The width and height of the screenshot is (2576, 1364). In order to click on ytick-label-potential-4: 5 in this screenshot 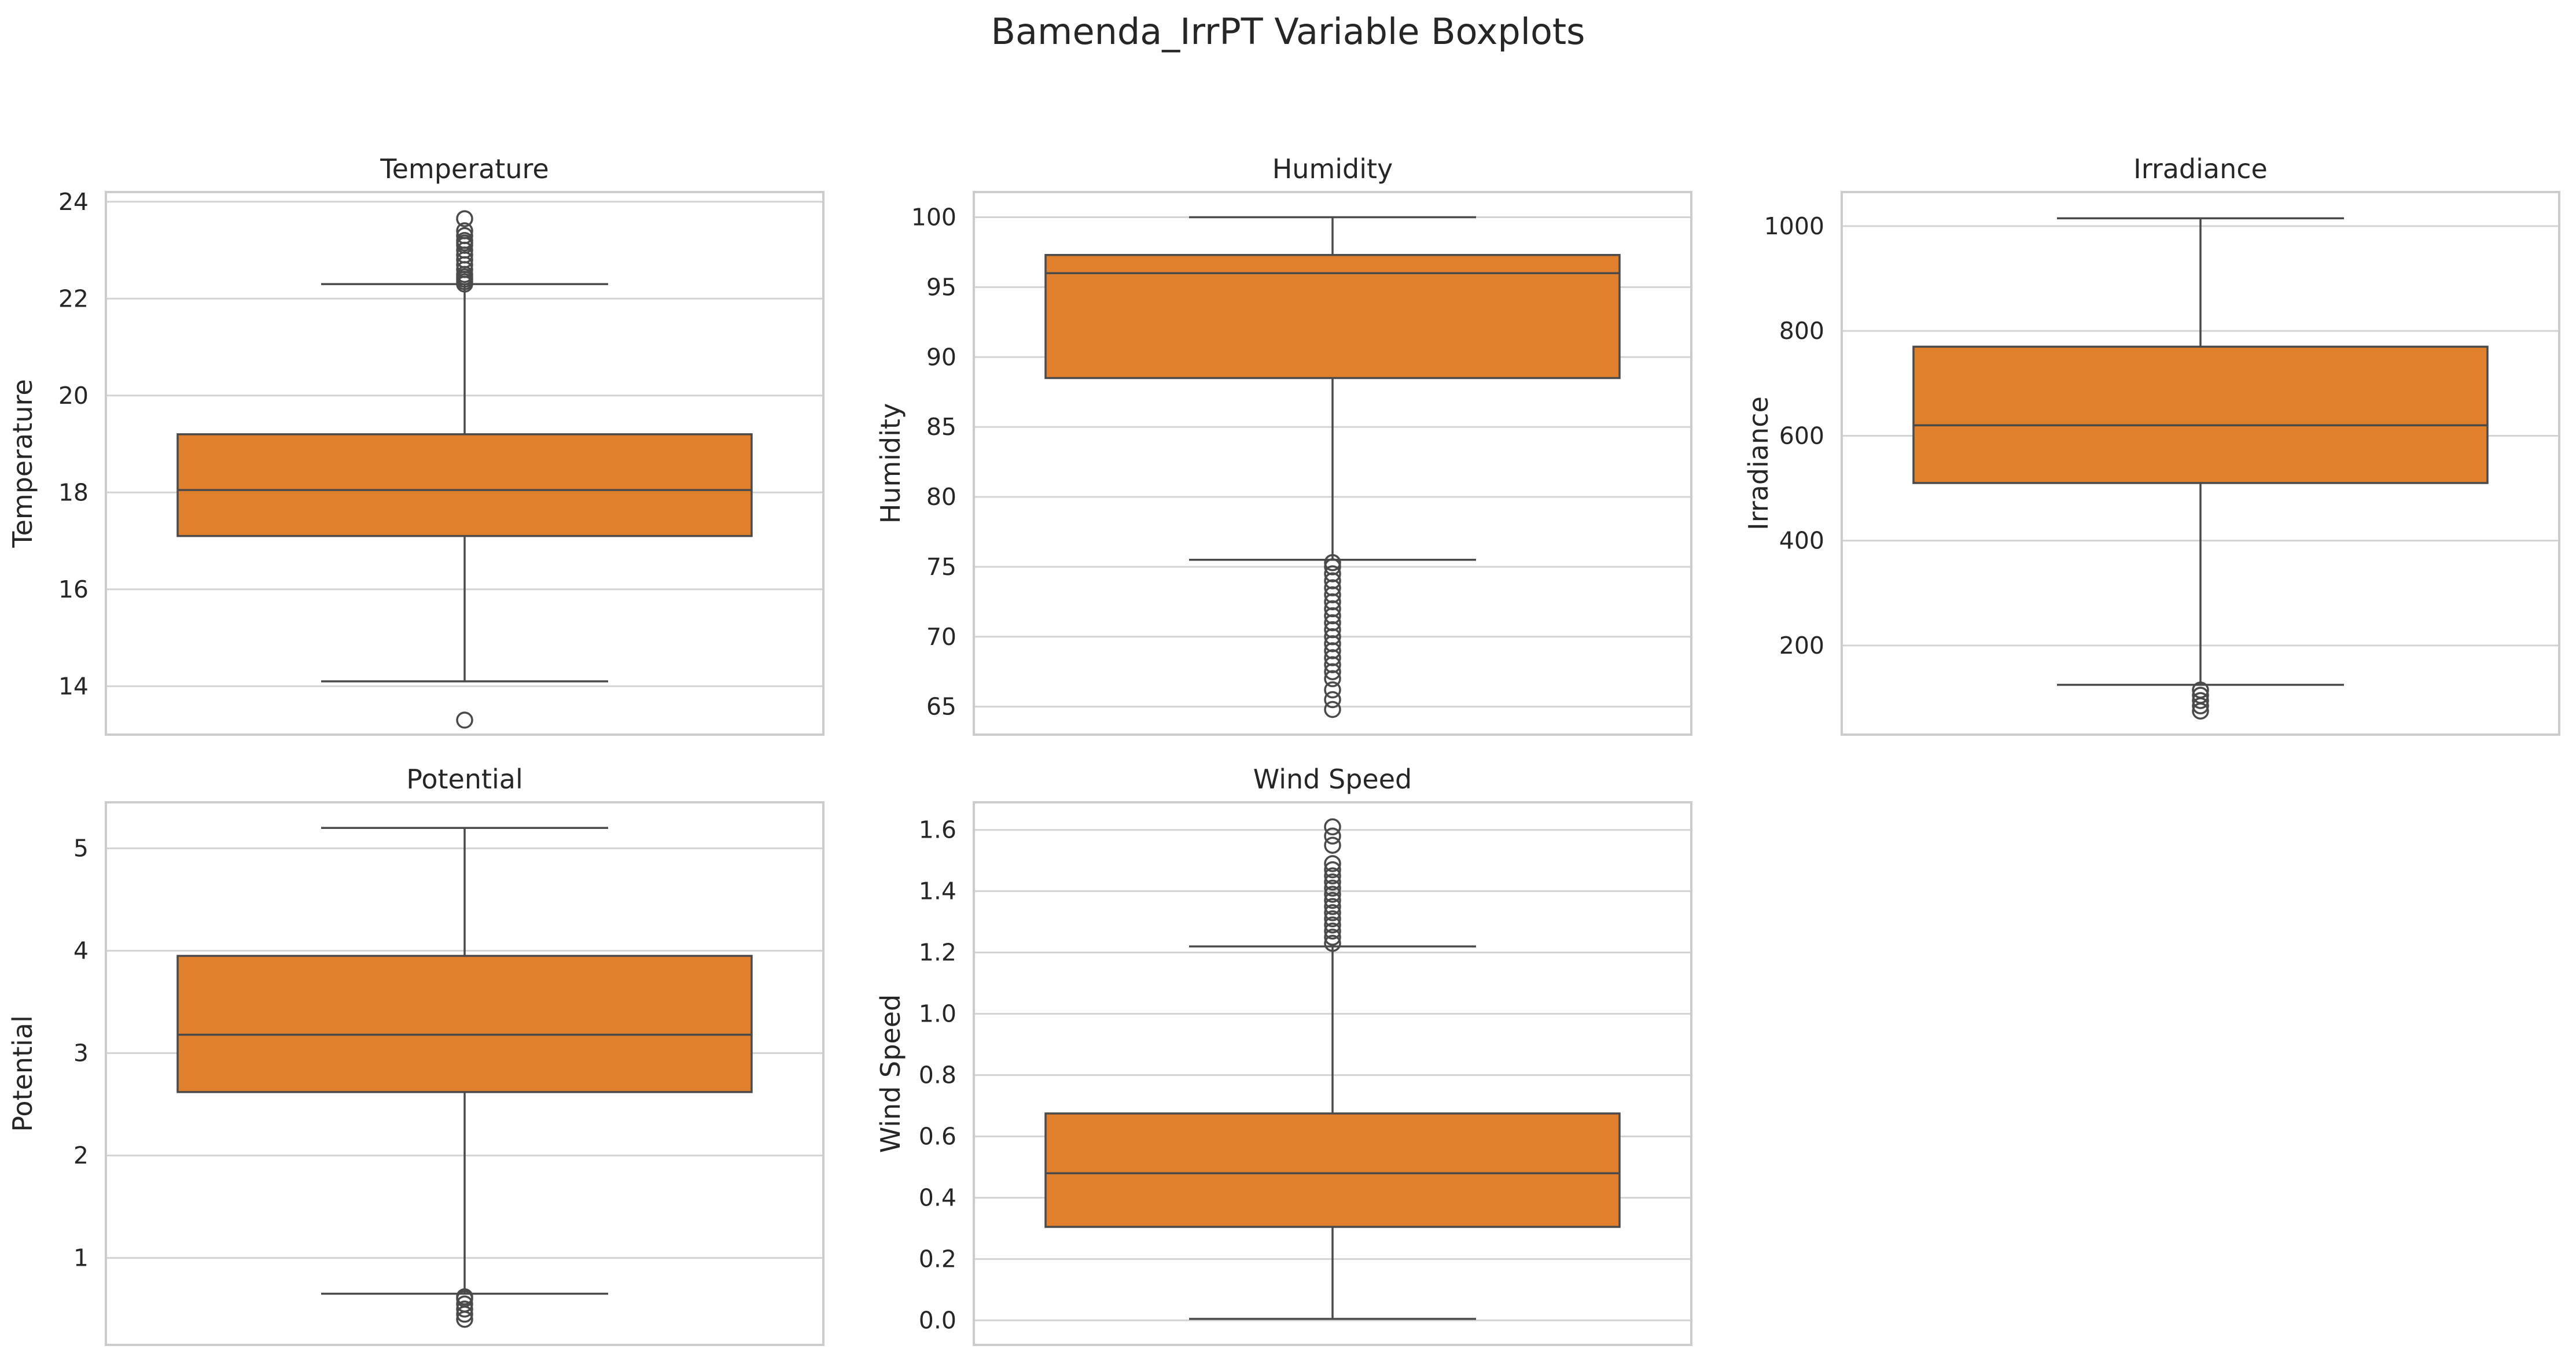, I will do `click(81, 848)`.